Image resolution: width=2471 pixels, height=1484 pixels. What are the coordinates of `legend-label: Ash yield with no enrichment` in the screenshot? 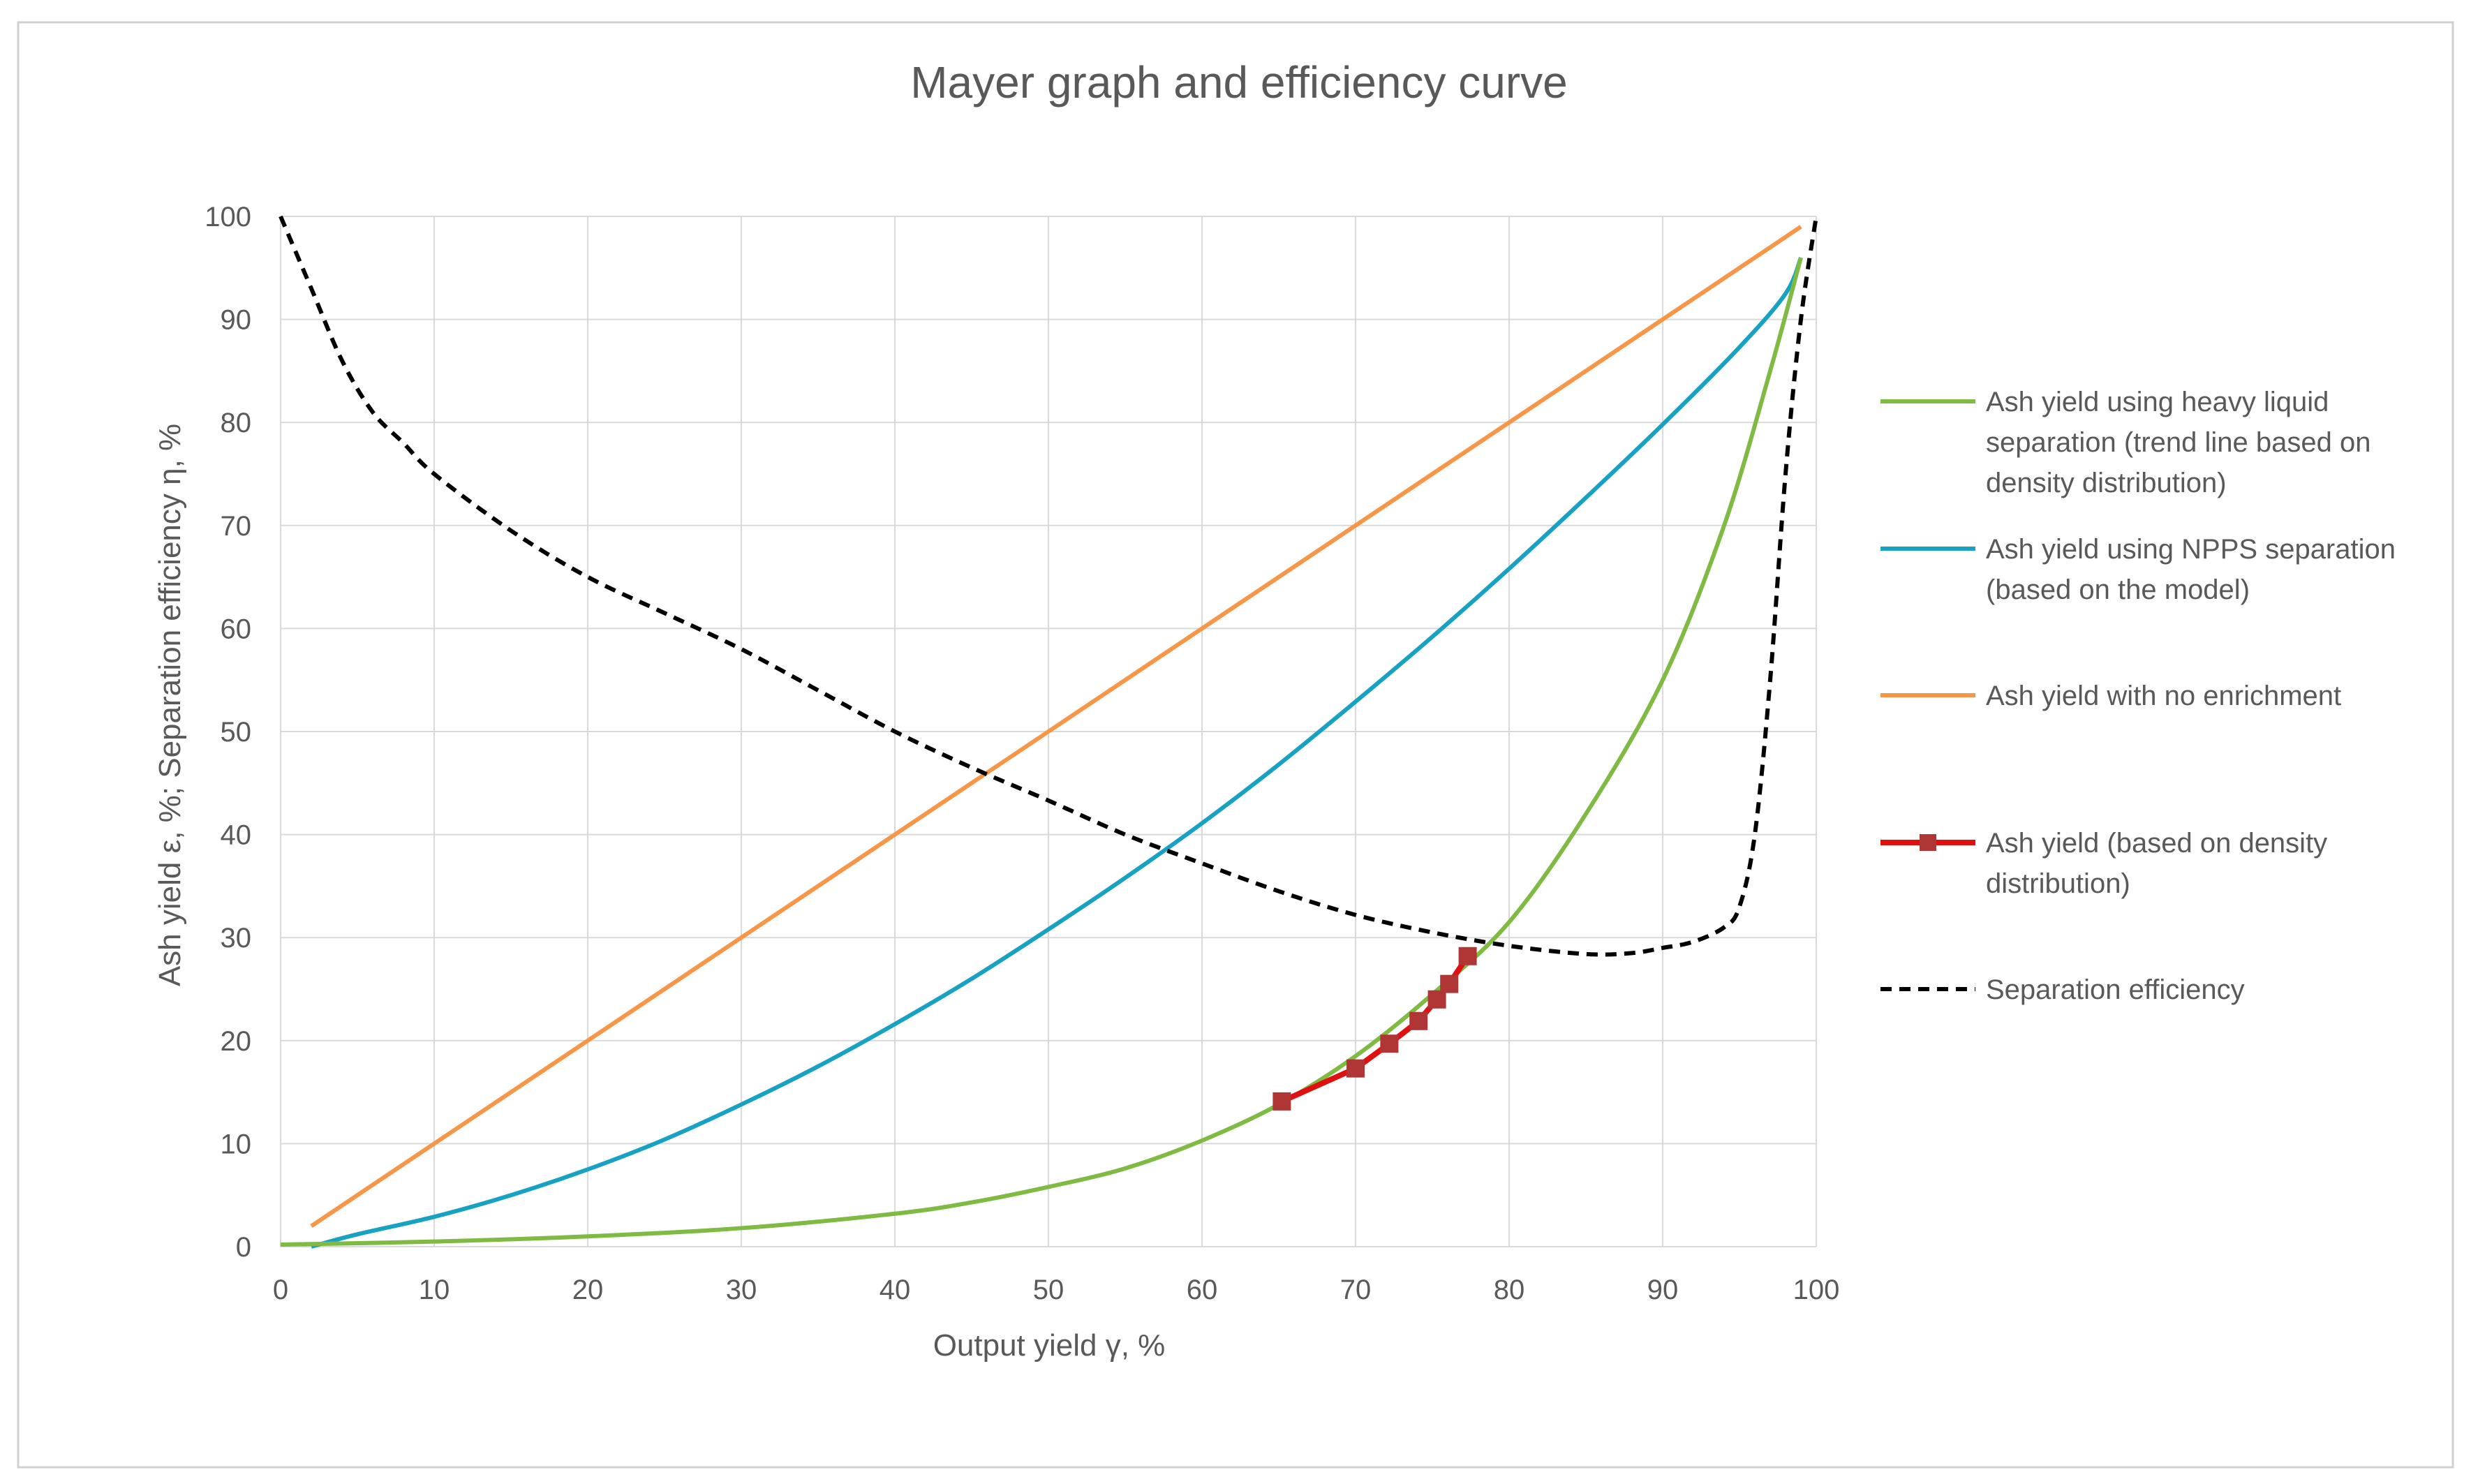 It's located at (2163, 696).